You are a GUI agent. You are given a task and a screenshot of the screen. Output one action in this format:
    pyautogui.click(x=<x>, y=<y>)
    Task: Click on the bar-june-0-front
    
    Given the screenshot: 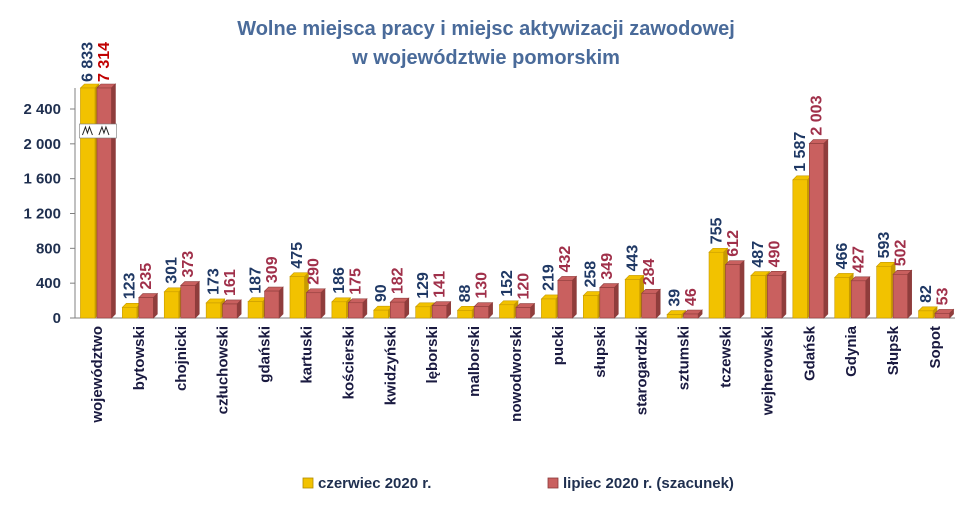 What is the action you would take?
    pyautogui.click(x=88, y=203)
    